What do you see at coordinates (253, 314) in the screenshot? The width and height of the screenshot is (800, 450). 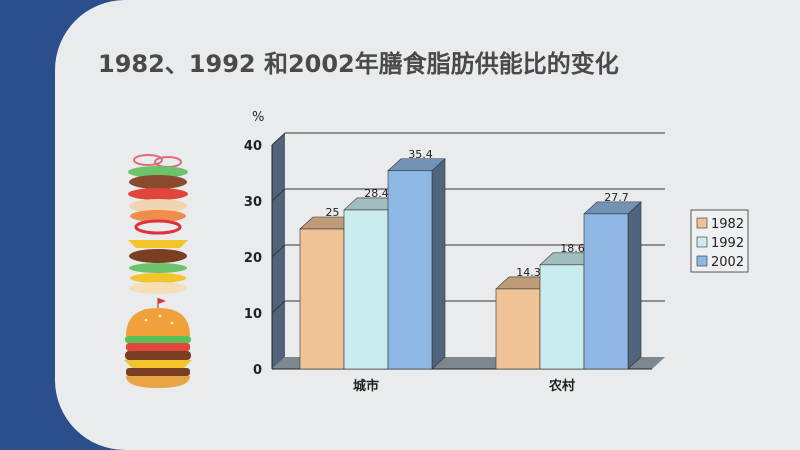 I see `y-tick-label: 10` at bounding box center [253, 314].